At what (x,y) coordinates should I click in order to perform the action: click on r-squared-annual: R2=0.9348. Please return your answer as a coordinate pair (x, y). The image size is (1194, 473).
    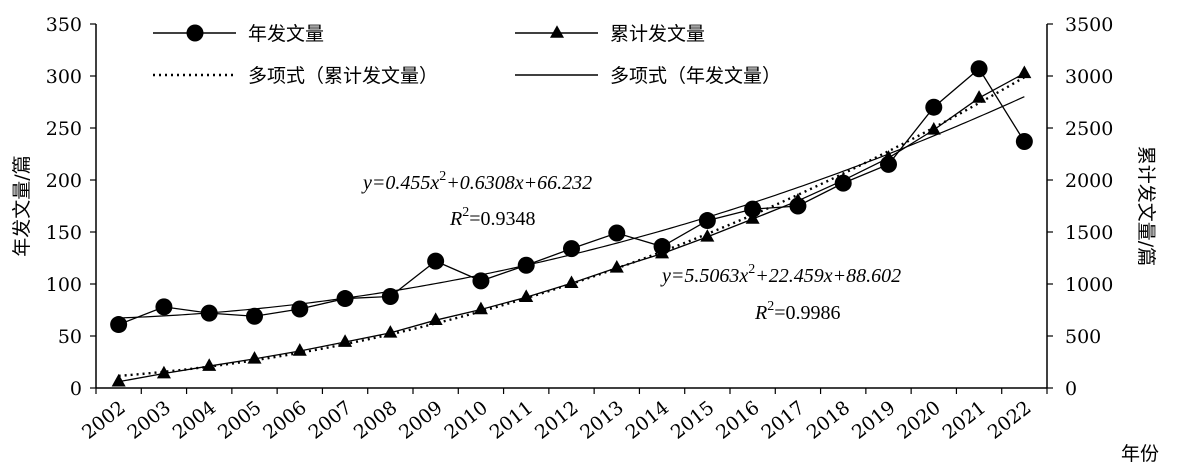
    Looking at the image, I should click on (492, 217).